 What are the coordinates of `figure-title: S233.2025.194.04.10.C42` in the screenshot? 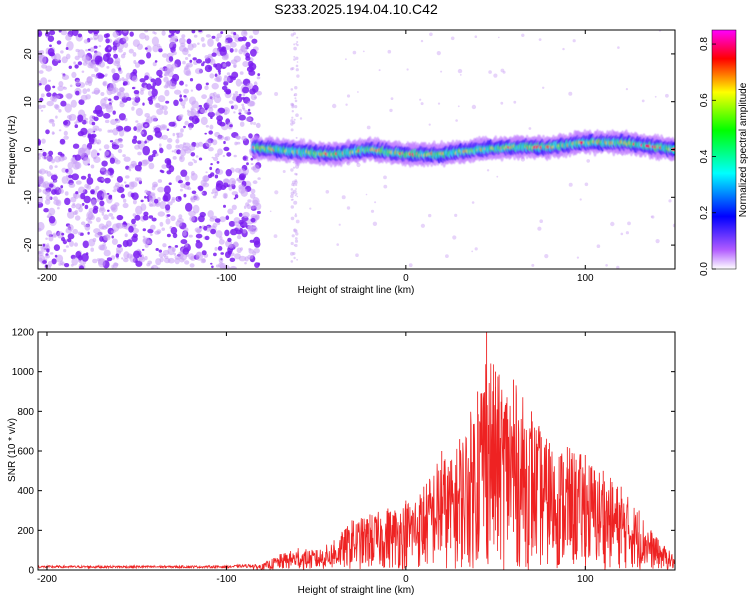 It's located at (356, 9).